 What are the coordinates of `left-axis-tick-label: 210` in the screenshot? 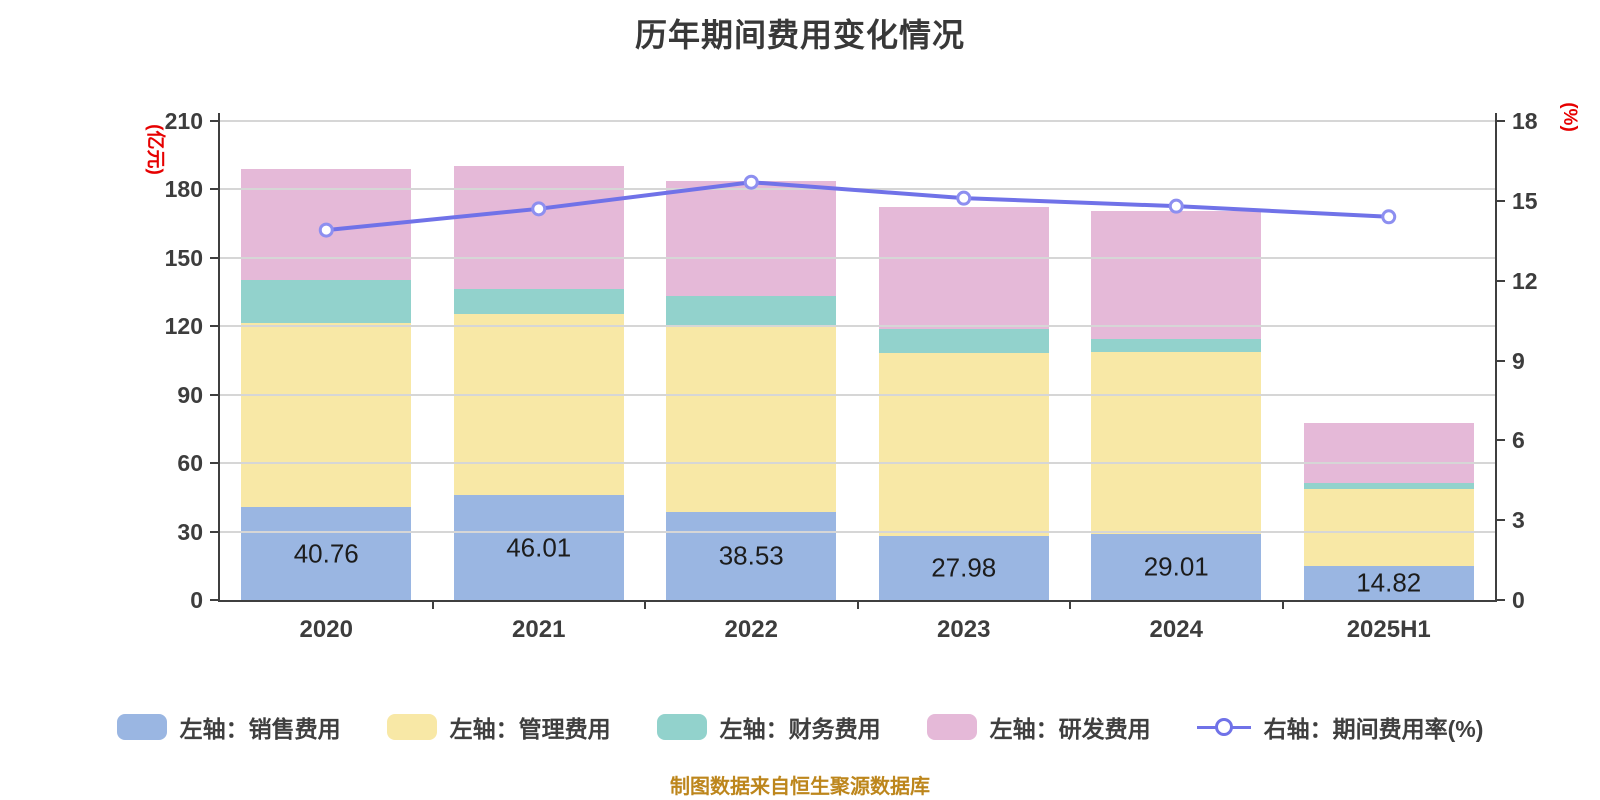 It's located at (183, 121).